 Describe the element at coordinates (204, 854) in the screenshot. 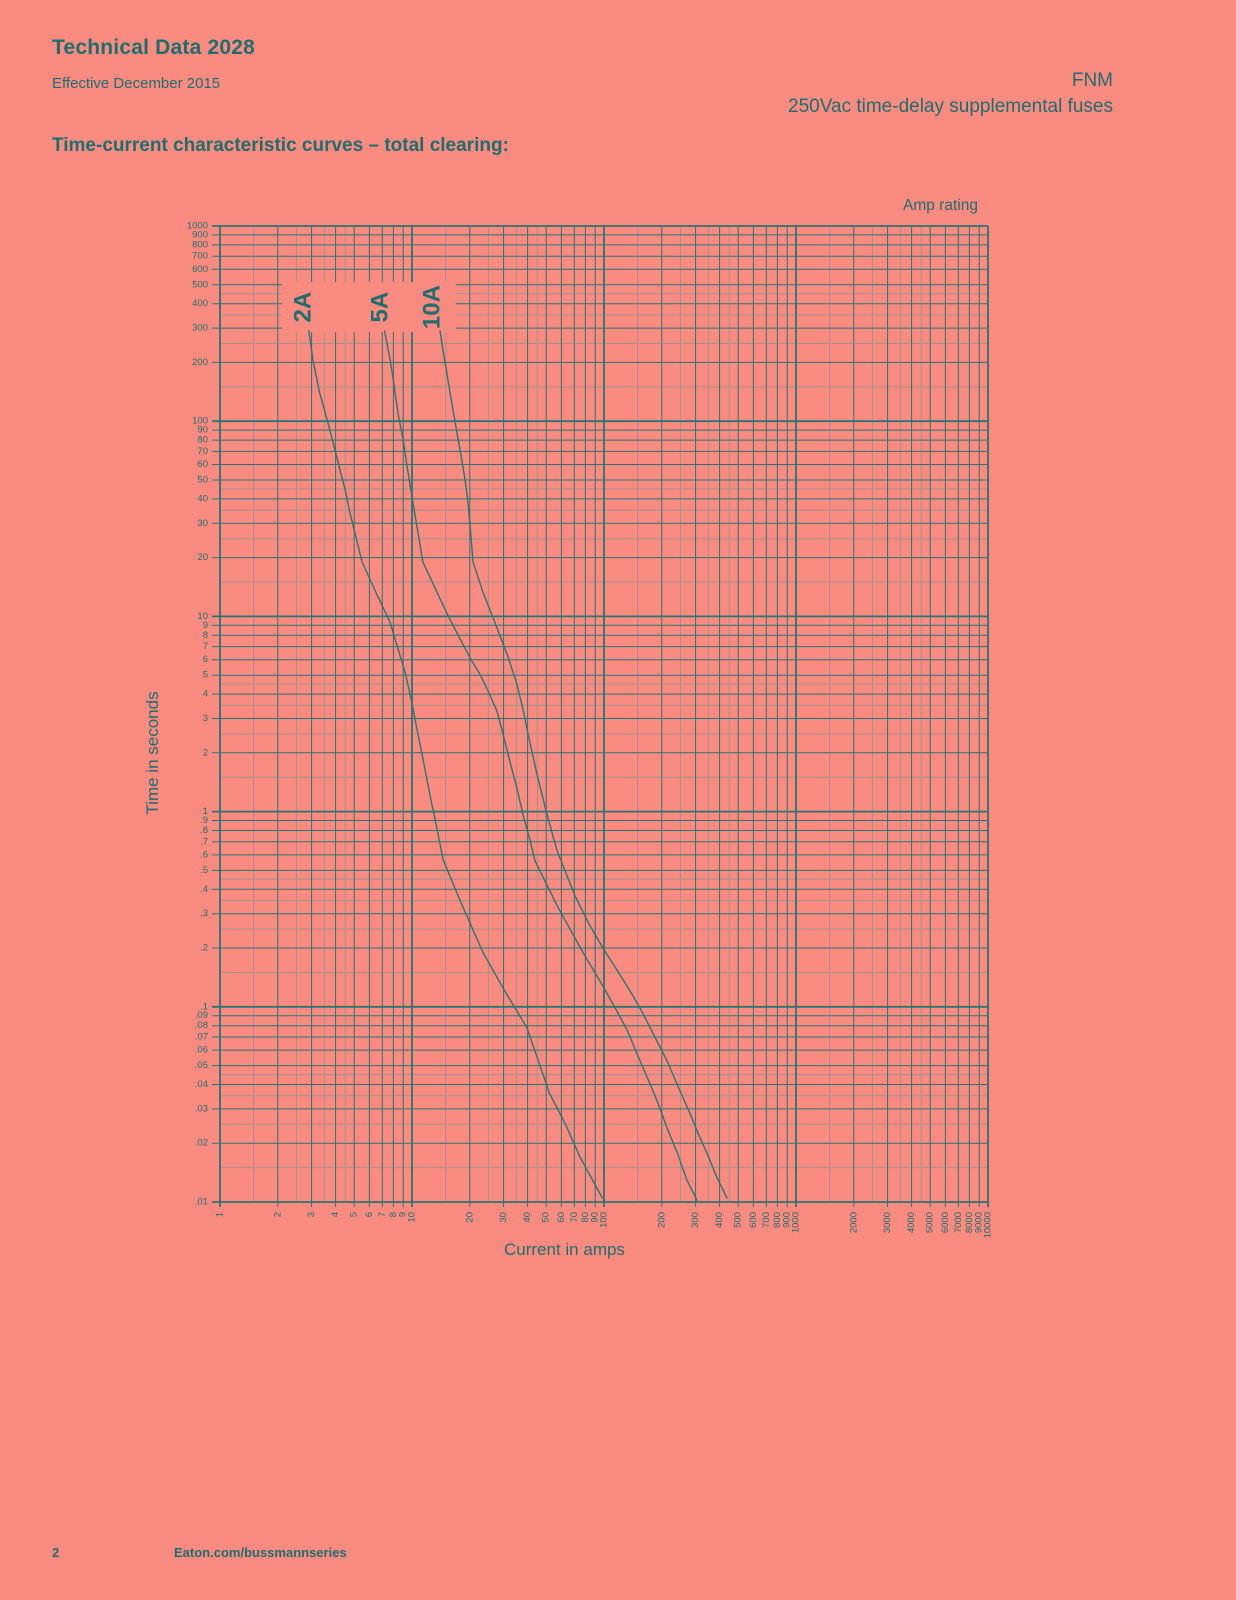

I see `svg-text: .6` at that location.